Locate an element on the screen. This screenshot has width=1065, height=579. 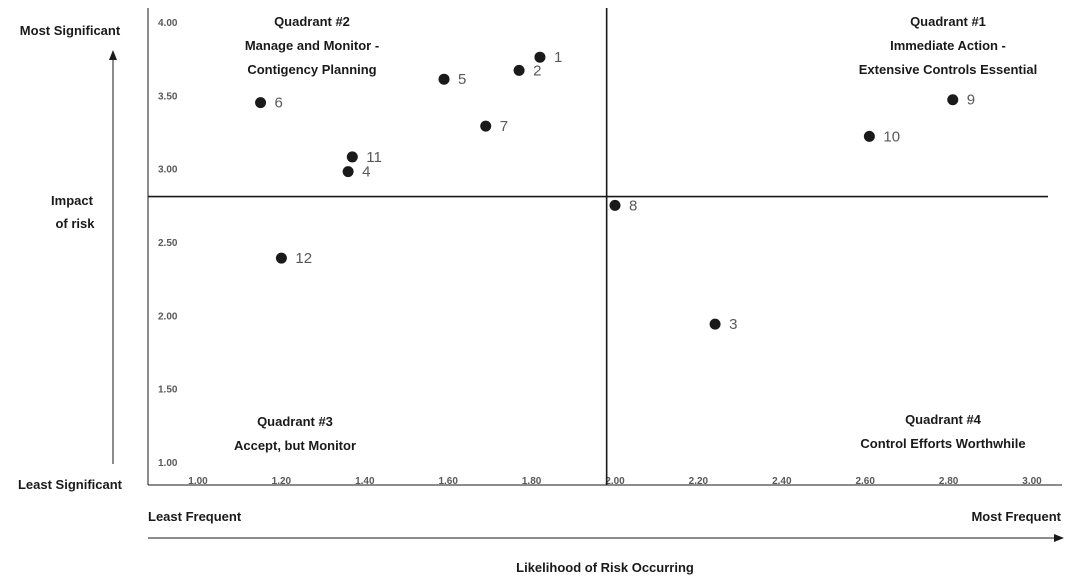
x-tick-label: 2.40 is located at coordinates (782, 481).